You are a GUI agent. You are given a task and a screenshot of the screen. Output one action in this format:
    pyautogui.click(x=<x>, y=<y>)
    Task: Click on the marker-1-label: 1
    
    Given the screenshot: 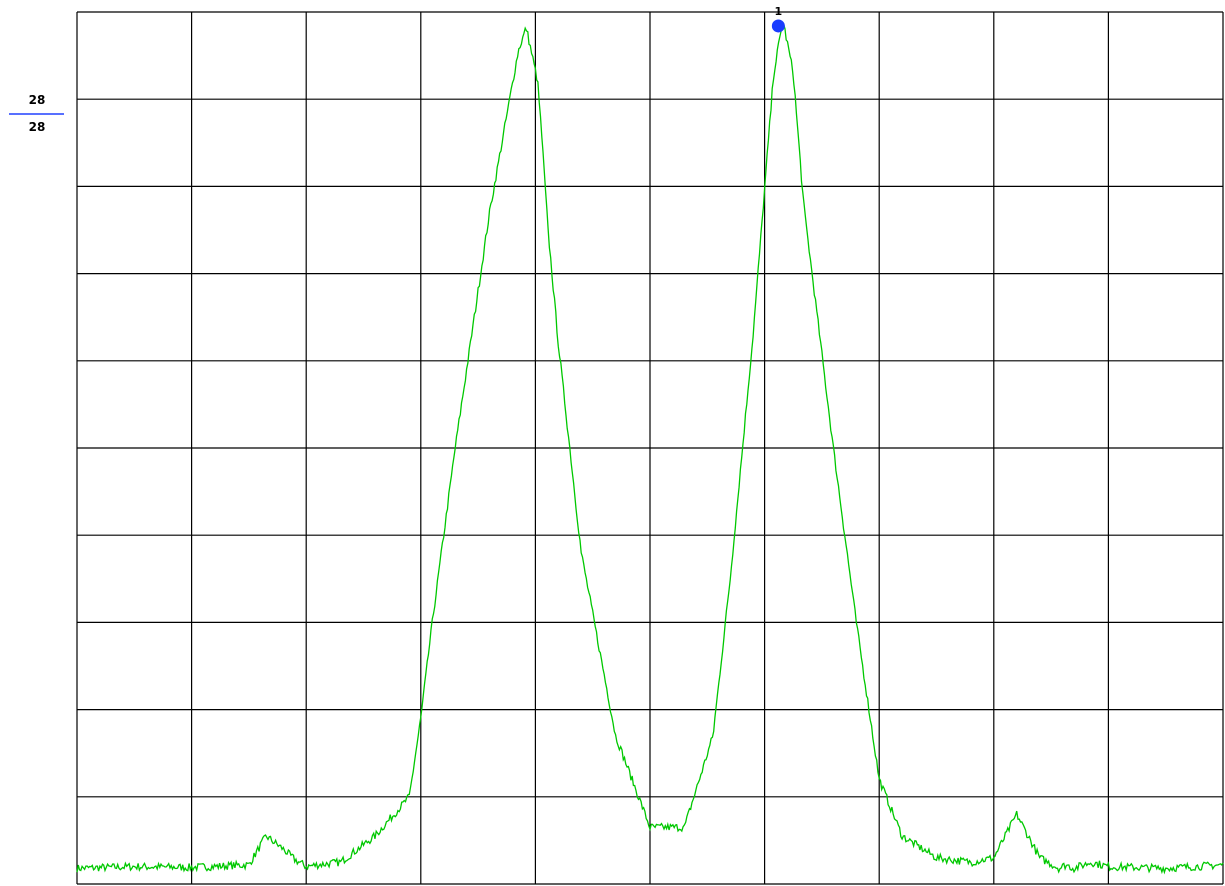 What is the action you would take?
    pyautogui.click(x=779, y=11)
    